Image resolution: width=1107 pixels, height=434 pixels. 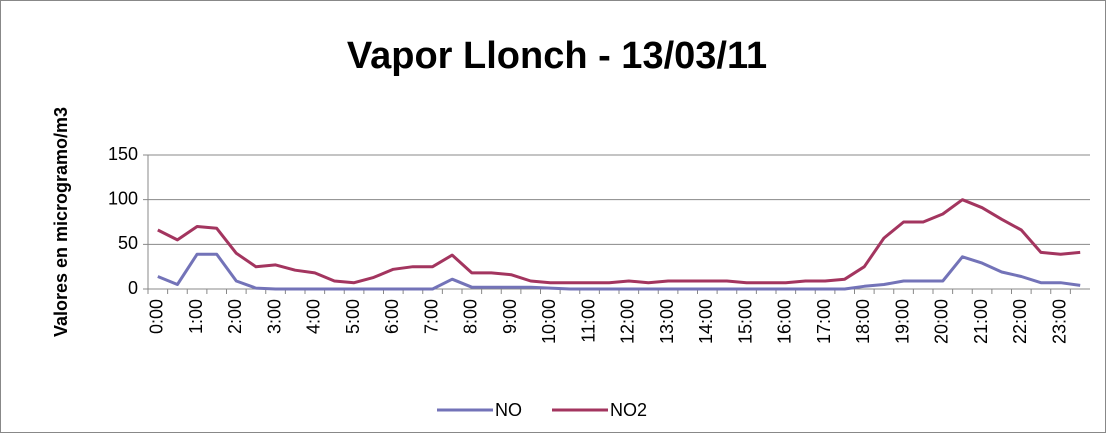 I want to click on x-tick-label: 23:00, so click(x=1059, y=321).